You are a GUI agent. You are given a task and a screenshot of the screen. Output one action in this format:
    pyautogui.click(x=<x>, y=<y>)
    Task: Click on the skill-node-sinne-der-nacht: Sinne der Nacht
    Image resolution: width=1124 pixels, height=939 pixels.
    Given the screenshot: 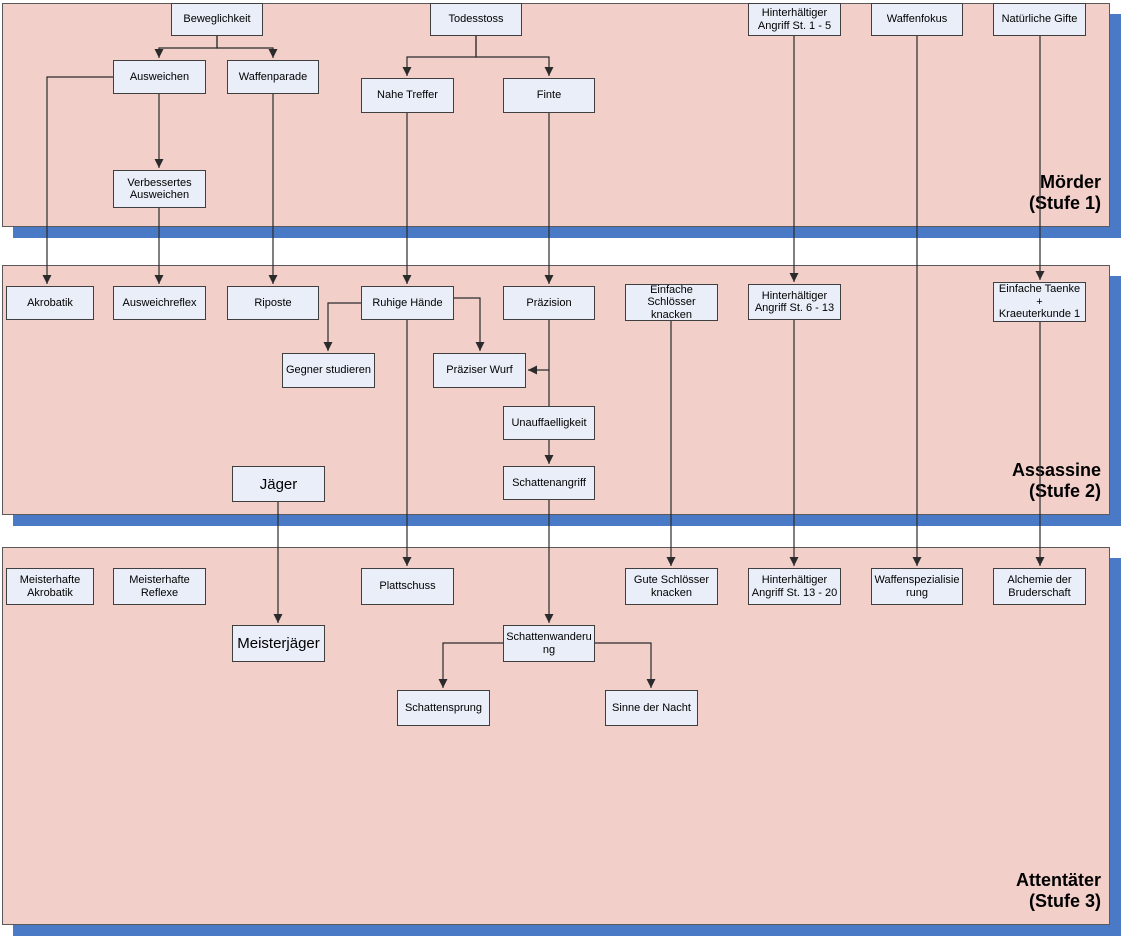 What is the action you would take?
    pyautogui.click(x=651, y=708)
    